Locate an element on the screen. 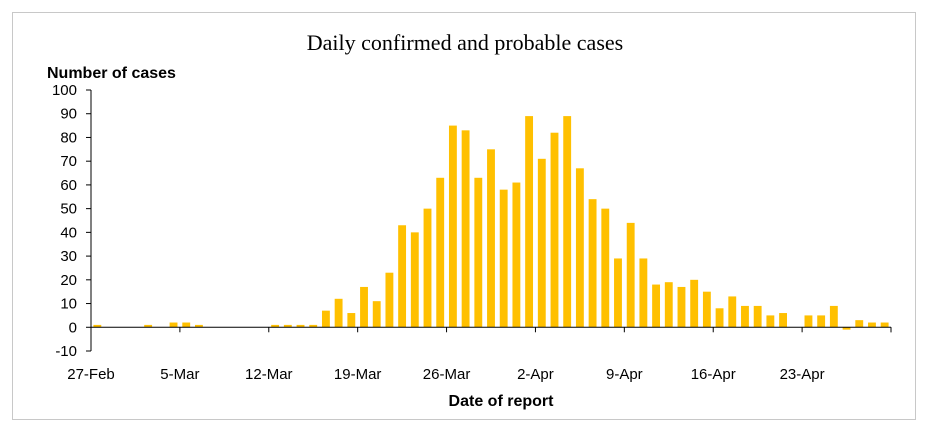  y-tick-label: -10 is located at coordinates (66, 351).